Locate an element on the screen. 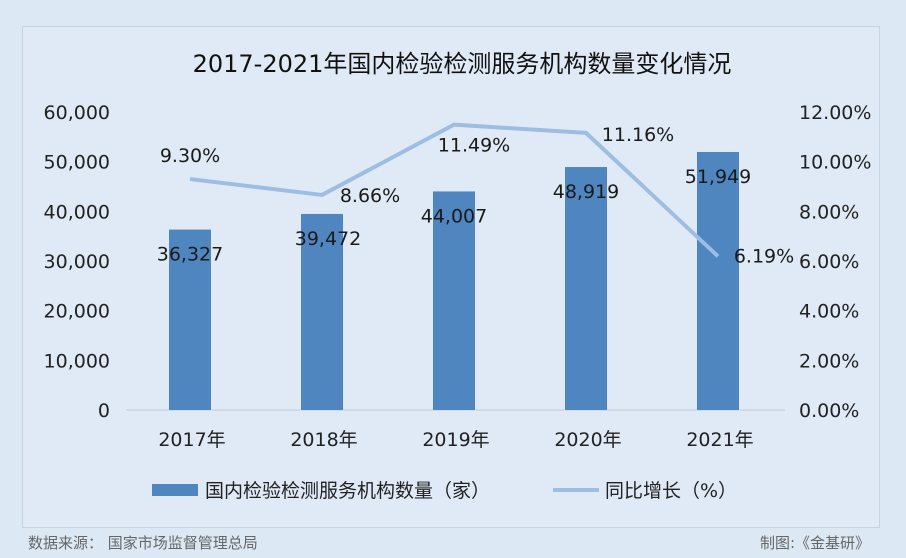  left-tick-label: 40,000 is located at coordinates (77, 212).